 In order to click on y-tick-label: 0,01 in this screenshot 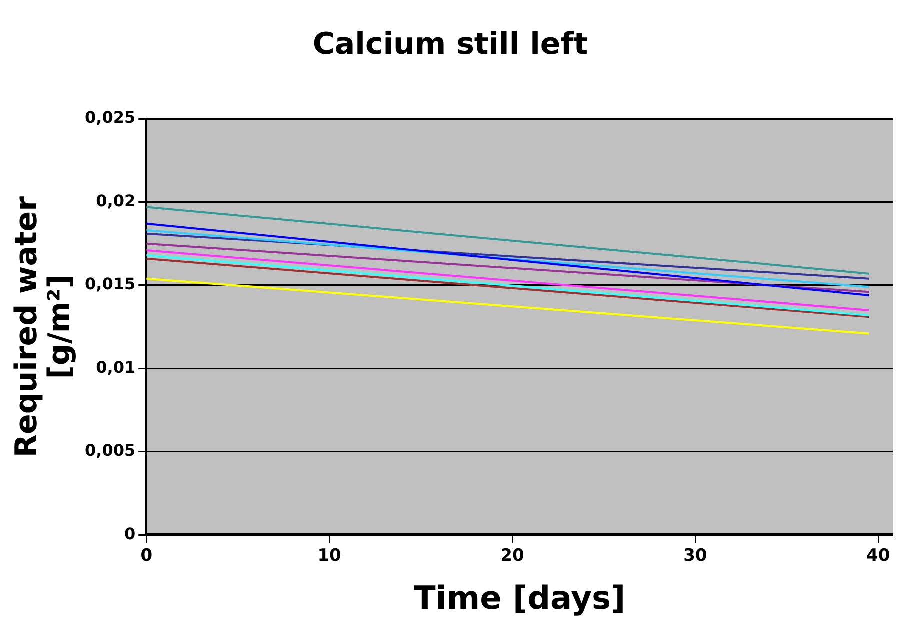, I will do `click(116, 367)`.